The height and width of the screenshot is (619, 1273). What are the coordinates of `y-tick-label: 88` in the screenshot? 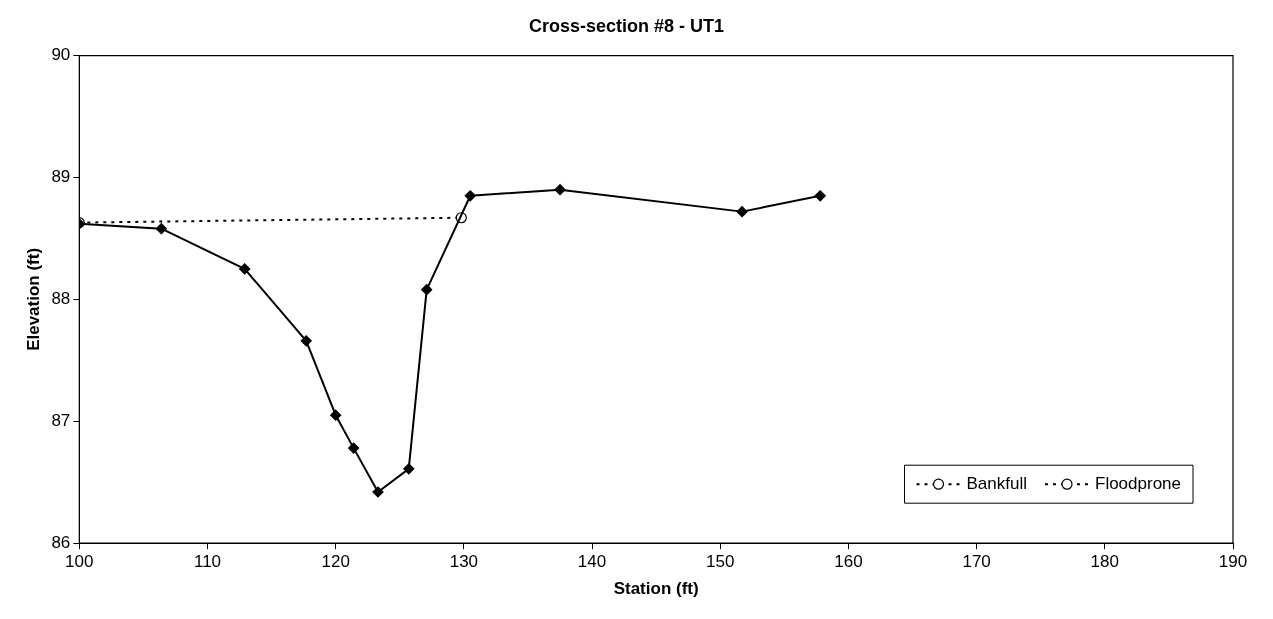 It's located at (61, 299).